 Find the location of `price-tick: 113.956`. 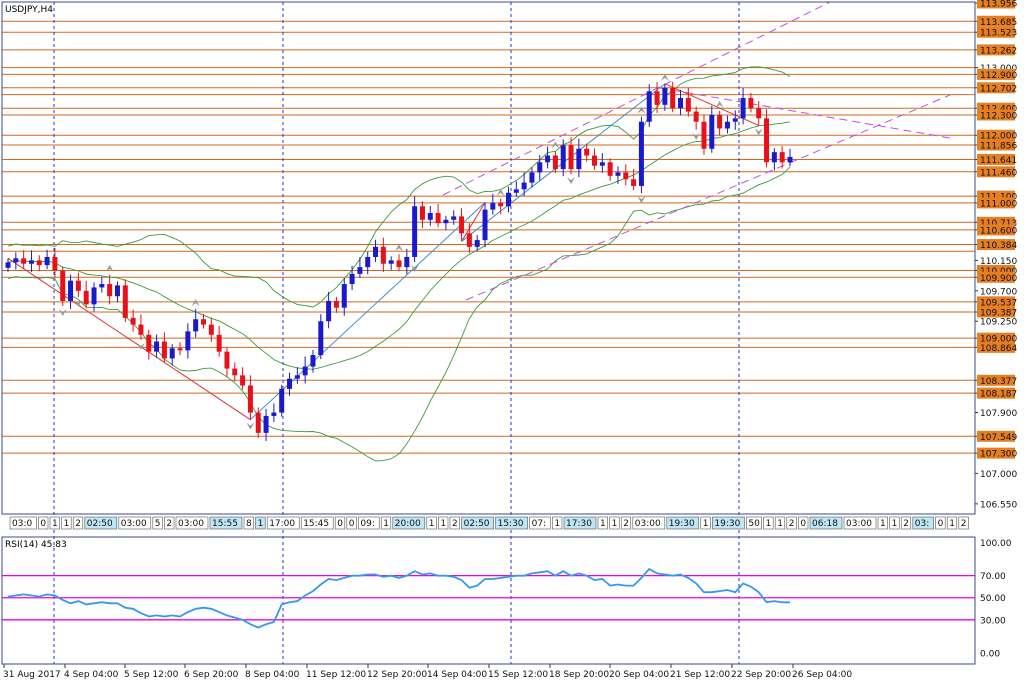

price-tick: 113.956 is located at coordinates (996, 4).